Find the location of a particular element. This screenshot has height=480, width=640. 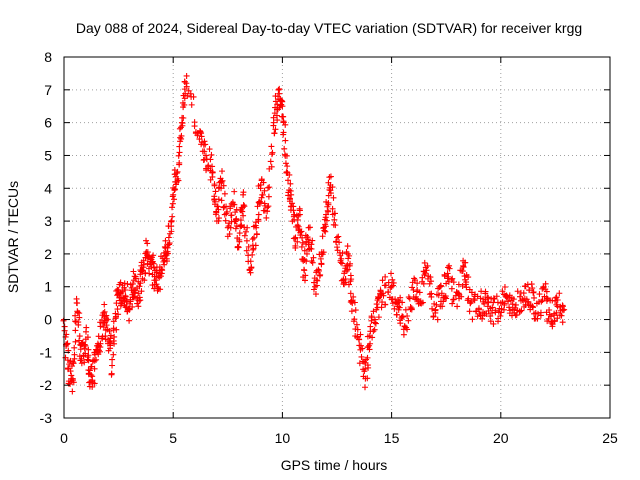

y-axis-label: SDTVAR / TECUs is located at coordinates (13, 237).